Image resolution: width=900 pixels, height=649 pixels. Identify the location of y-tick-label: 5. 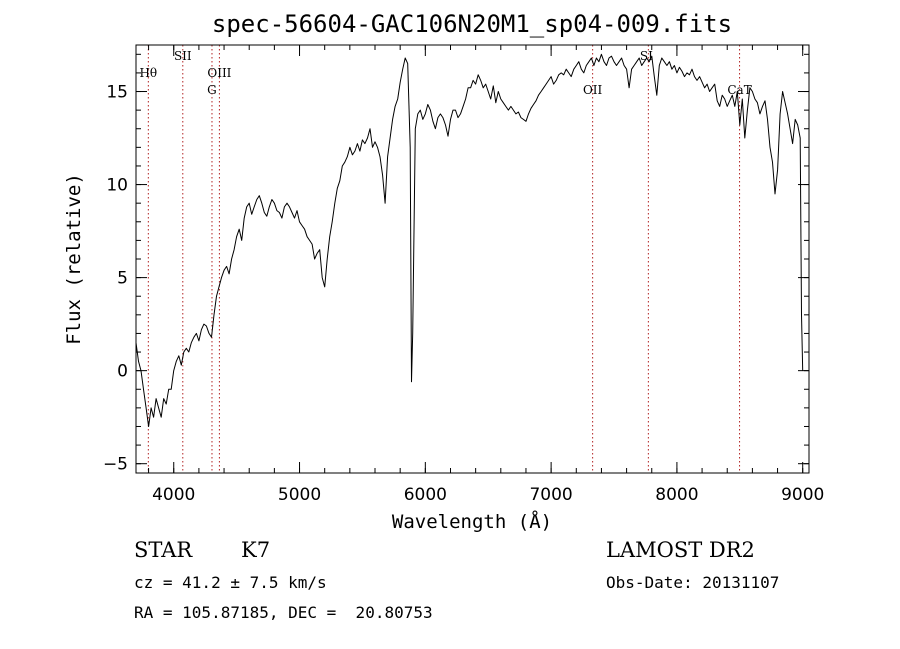
(122, 279).